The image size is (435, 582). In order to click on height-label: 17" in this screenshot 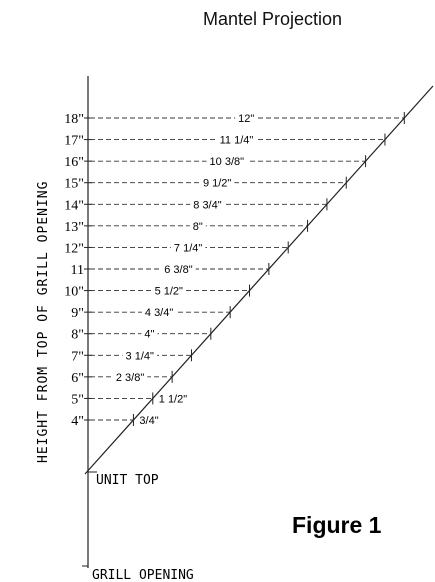, I will do `click(74, 141)`.